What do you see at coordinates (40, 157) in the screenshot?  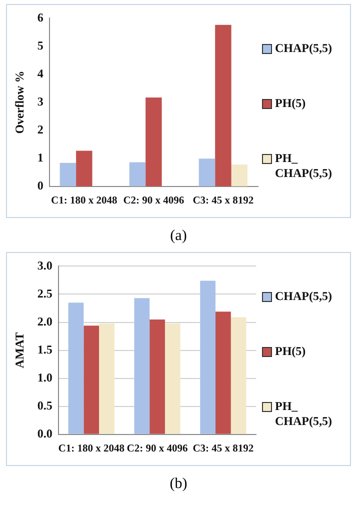 I see `y-tick-label: 1` at bounding box center [40, 157].